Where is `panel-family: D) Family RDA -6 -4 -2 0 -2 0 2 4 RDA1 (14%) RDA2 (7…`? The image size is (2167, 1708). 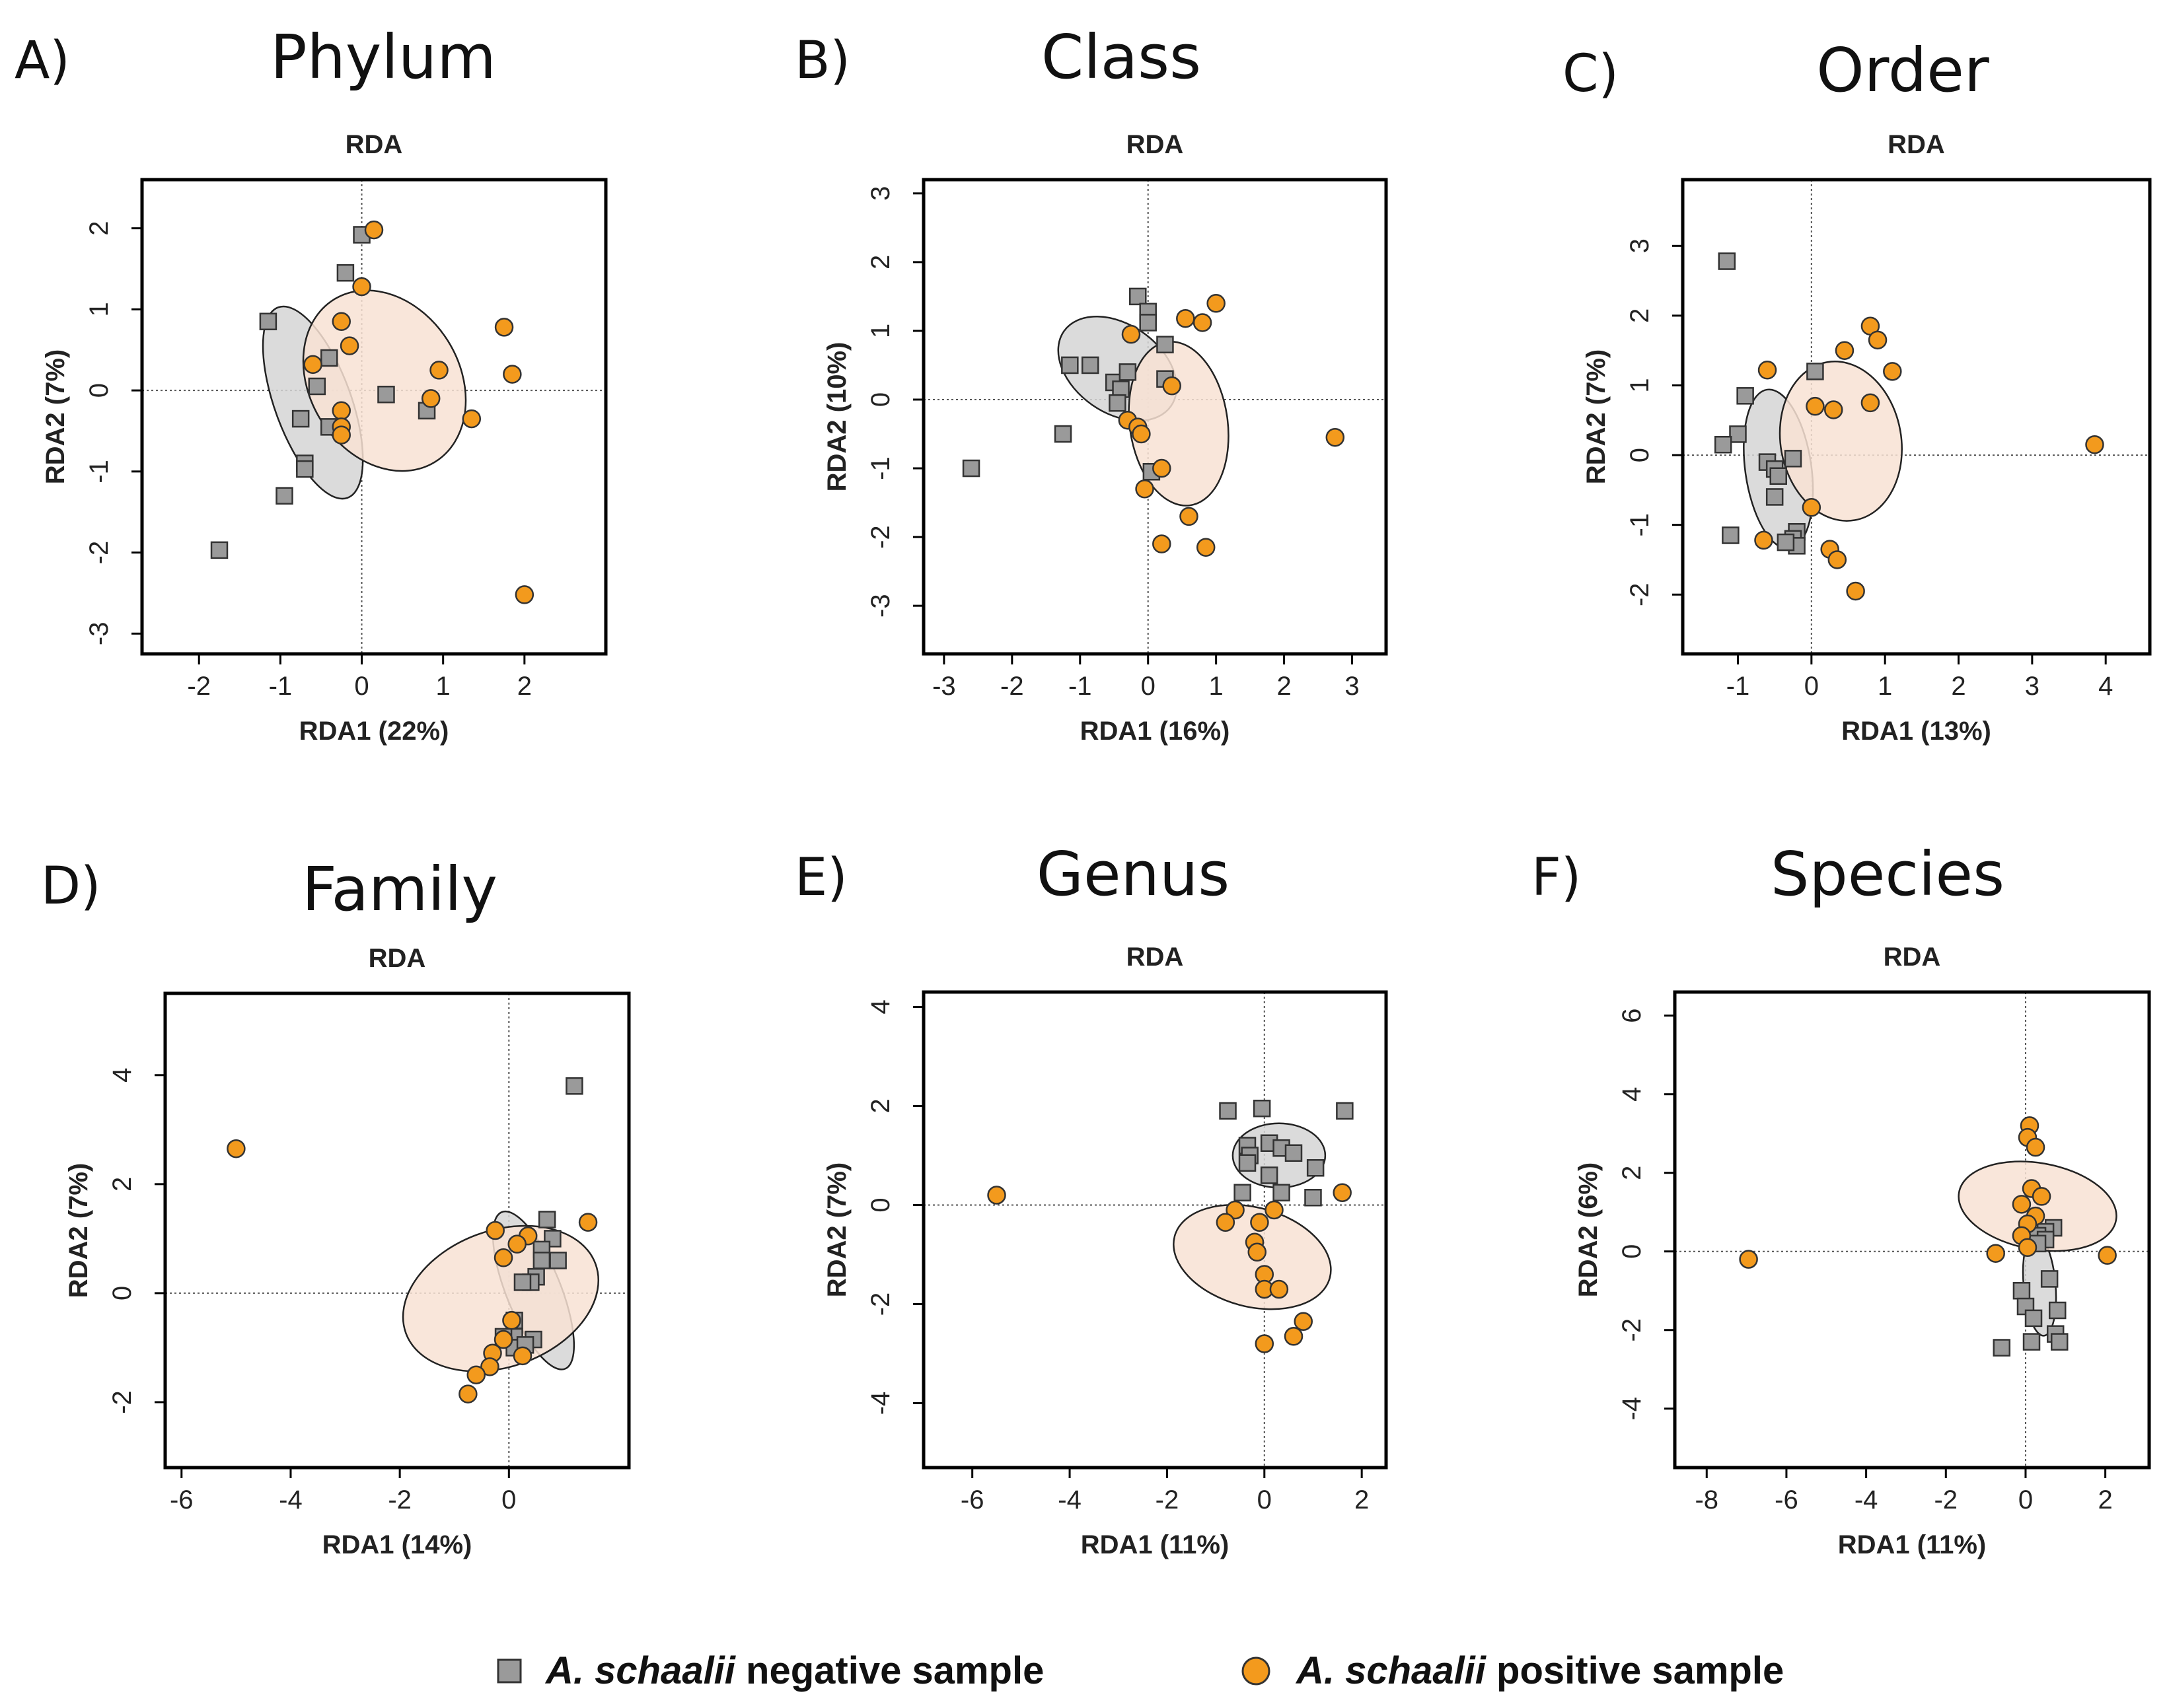 panel-family: D) Family RDA -6 -4 -2 0 -2 0 2 4 RDA1 (14%) RDA2 (7… is located at coordinates (336, 1206).